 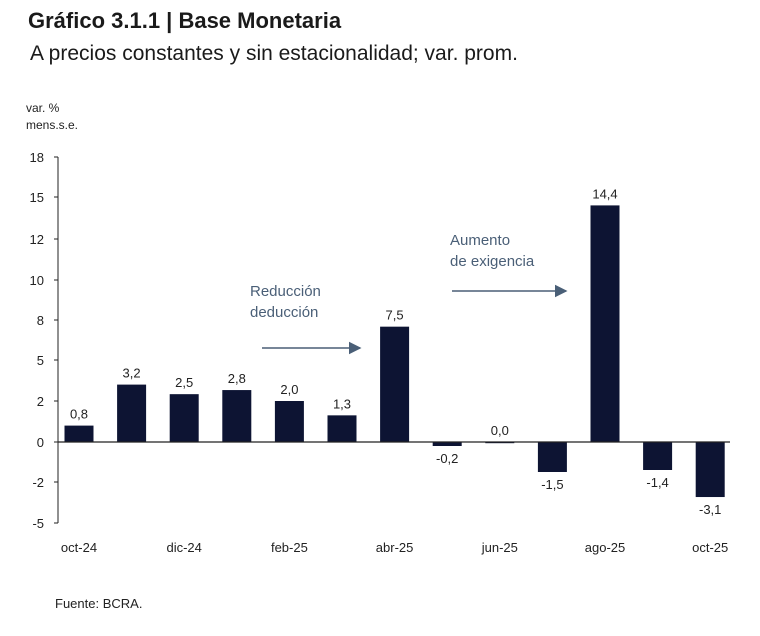 I want to click on data-label-jul-25: -1,5, so click(x=552, y=484).